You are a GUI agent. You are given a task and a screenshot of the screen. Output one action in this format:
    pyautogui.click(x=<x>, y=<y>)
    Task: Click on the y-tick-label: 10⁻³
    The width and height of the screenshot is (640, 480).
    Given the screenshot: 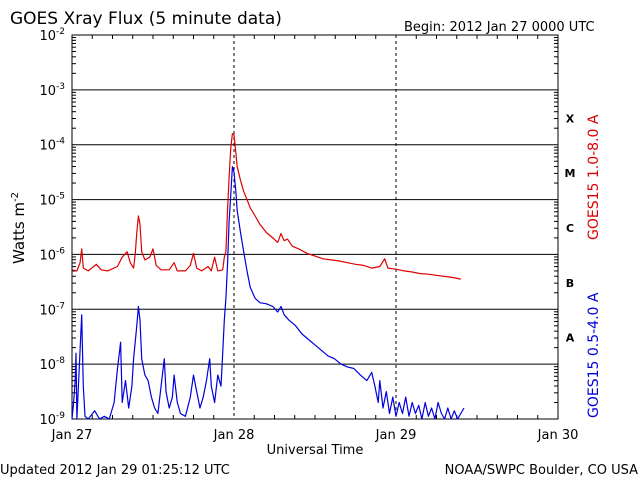 What is the action you would take?
    pyautogui.click(x=52, y=90)
    